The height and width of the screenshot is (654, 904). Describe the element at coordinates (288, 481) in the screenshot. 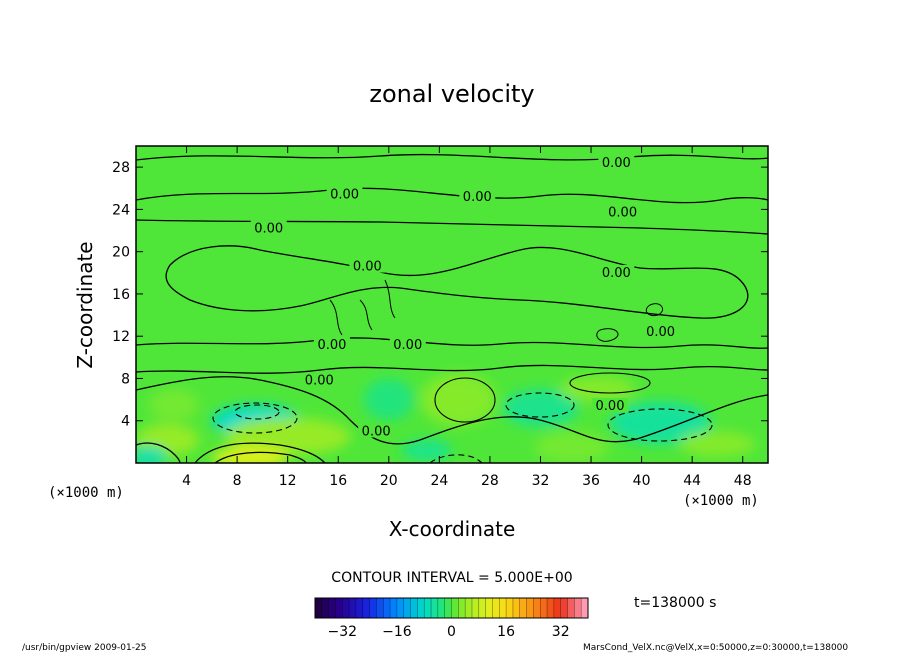

I see `x-tick-label: 12` at that location.